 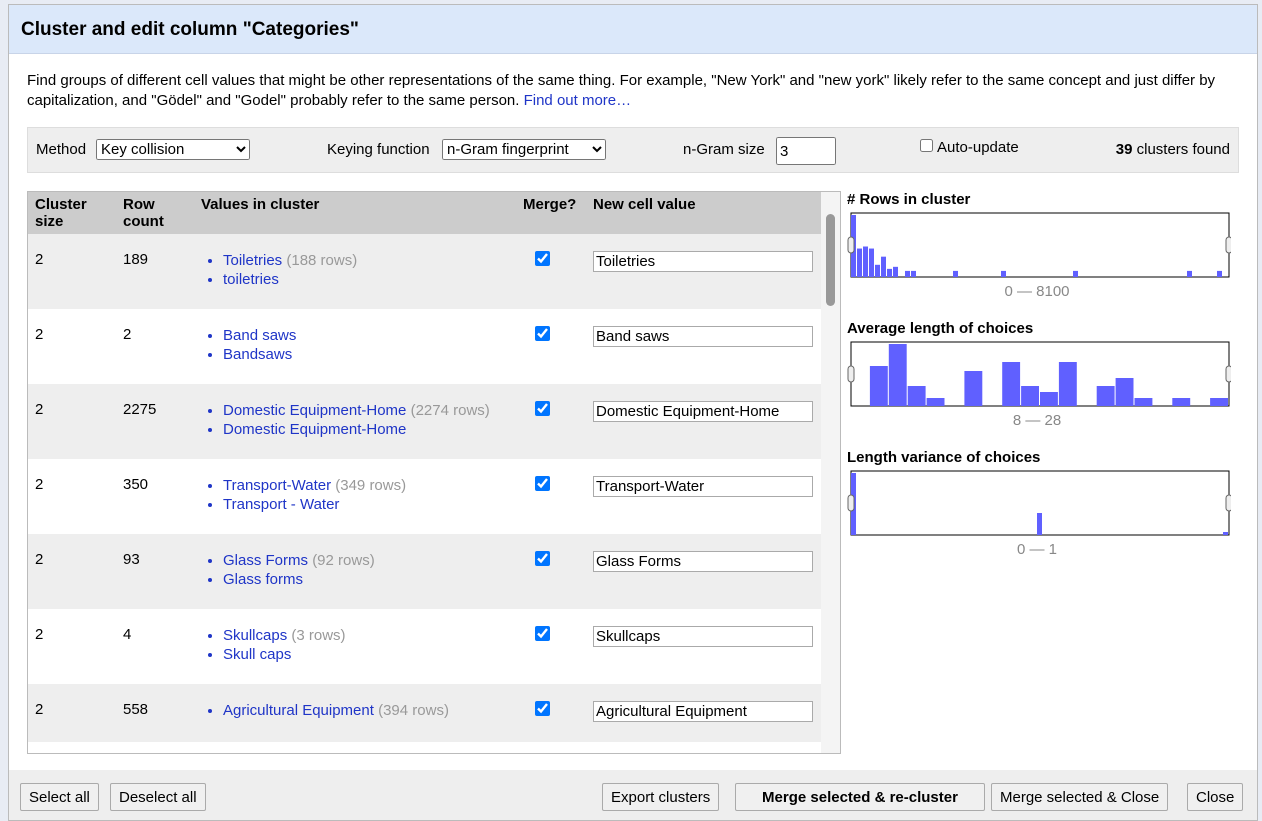 I want to click on cluster-row: 2189Toiletries (188 rows)toiletries, so click(x=425, y=271).